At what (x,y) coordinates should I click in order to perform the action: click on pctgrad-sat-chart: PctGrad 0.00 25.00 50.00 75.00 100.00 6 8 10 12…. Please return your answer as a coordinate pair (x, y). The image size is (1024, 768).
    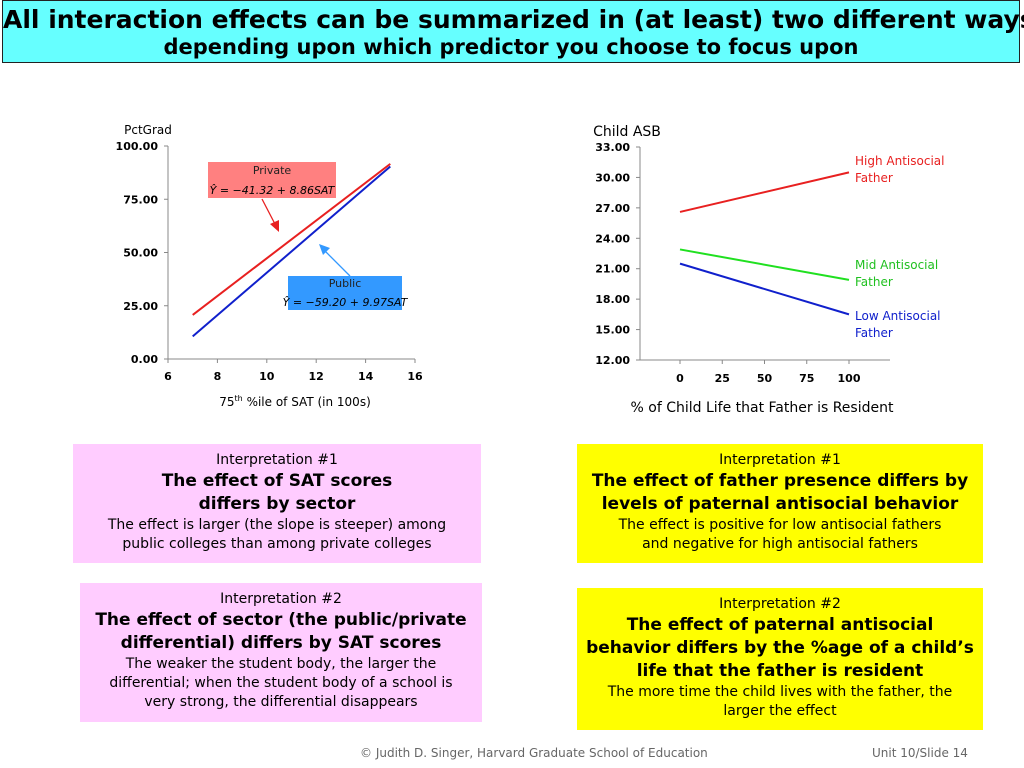
    Looking at the image, I should click on (269, 266).